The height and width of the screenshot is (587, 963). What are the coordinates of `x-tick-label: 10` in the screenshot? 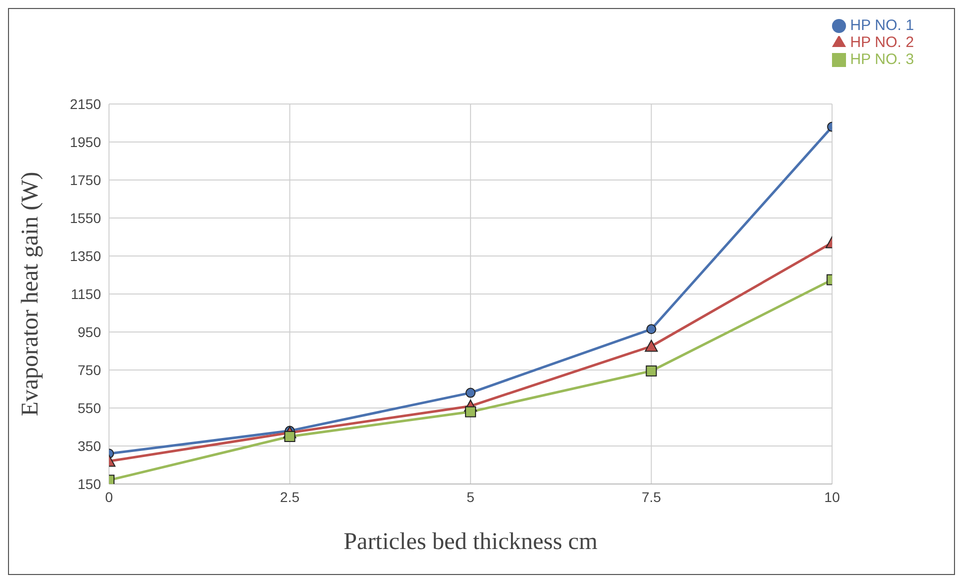 It's located at (832, 496).